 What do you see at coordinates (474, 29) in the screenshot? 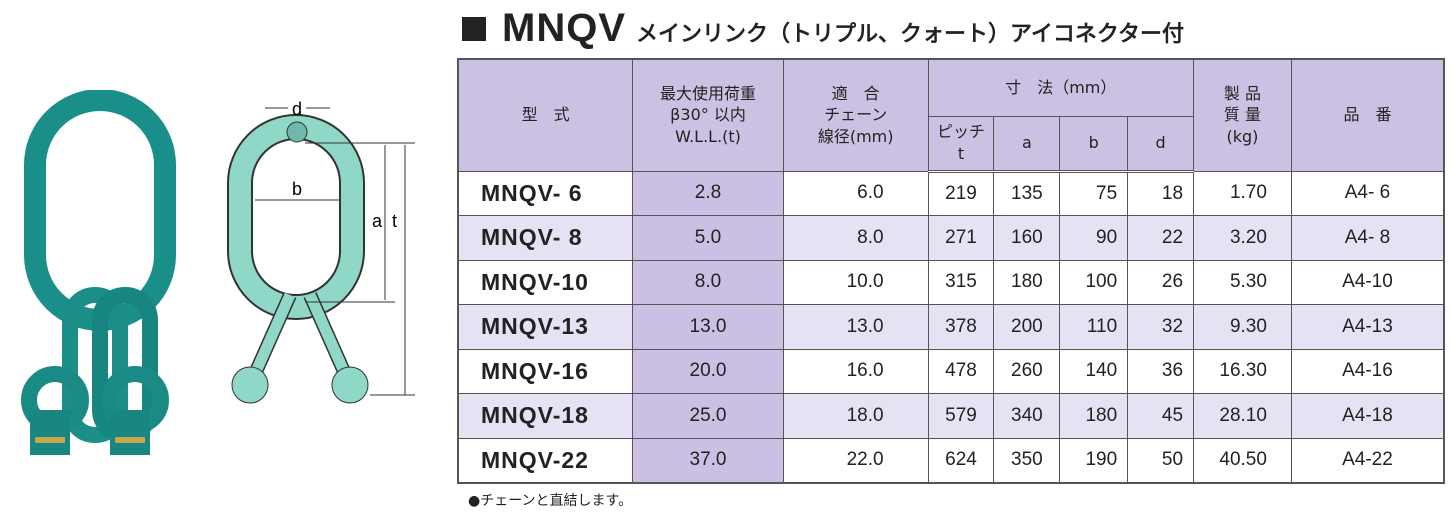
I see `square-bullet-icon` at bounding box center [474, 29].